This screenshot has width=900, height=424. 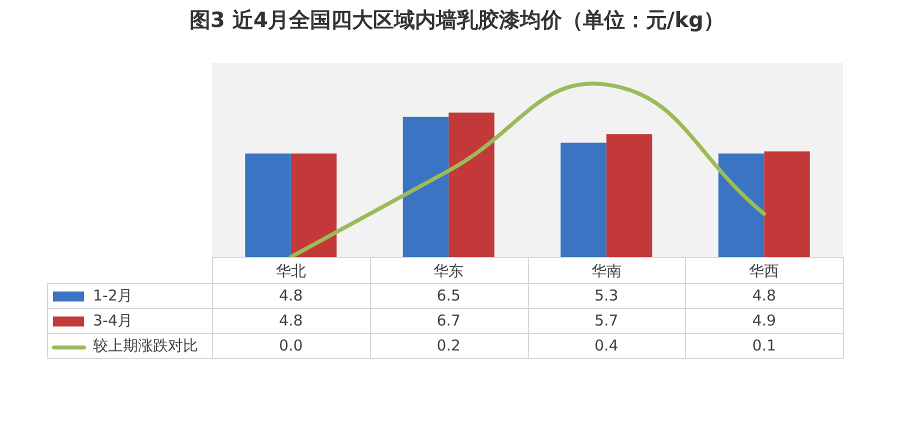 What do you see at coordinates (606, 320) in the screenshot?
I see `data-label: 5.7` at bounding box center [606, 320].